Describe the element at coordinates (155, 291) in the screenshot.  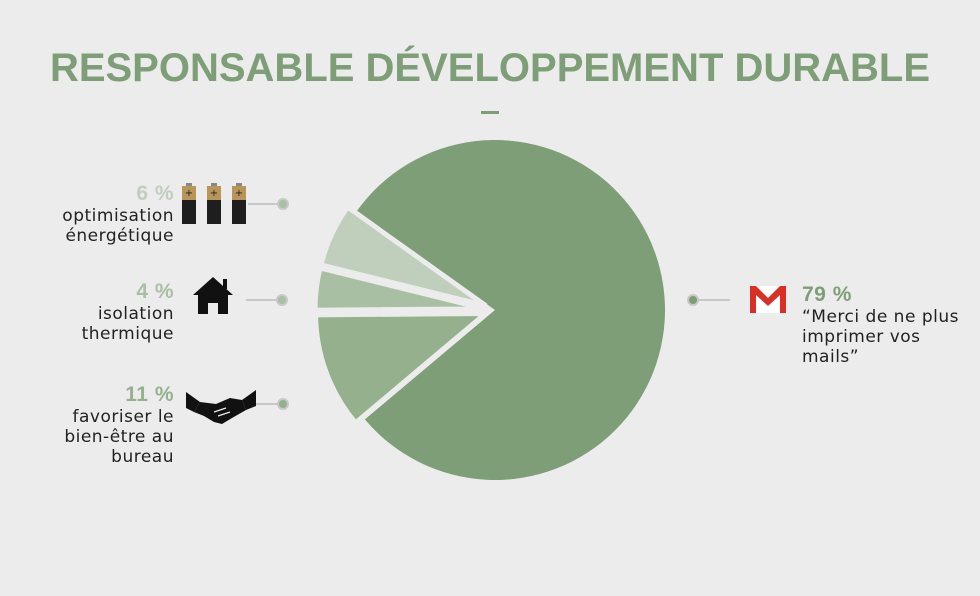
I see `percent-label: 4 %` at that location.